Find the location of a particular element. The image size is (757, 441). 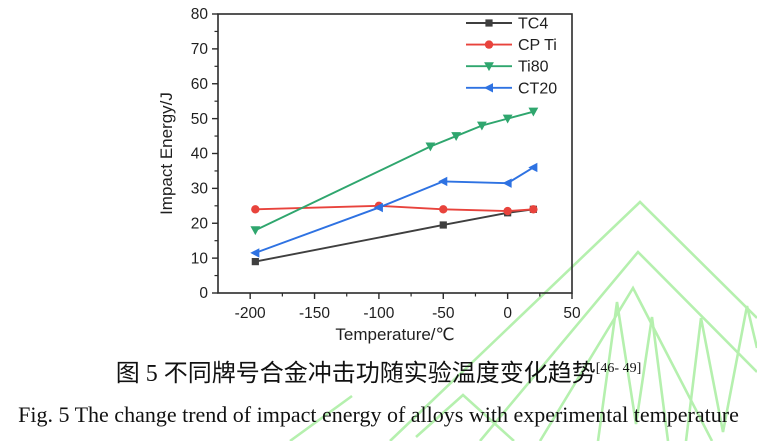

legend-entry-Ti80: Ti80 is located at coordinates (507, 67).